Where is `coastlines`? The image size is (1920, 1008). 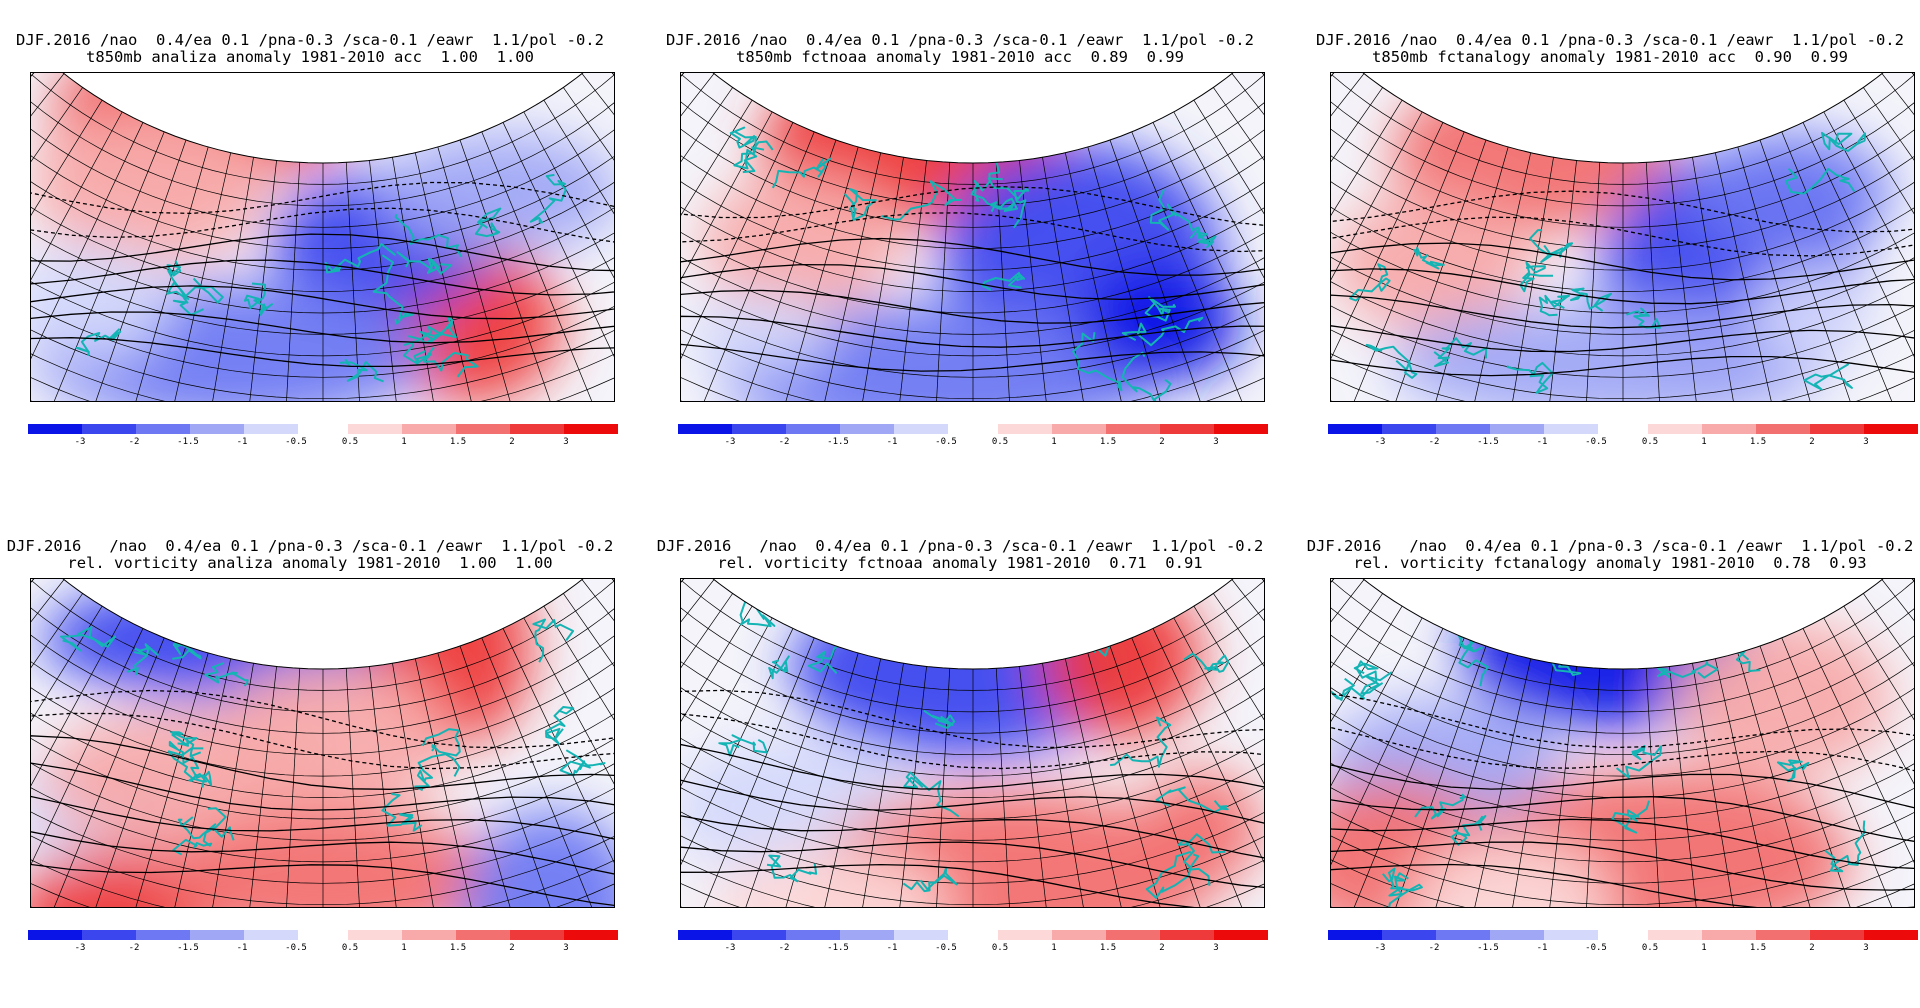
coastlines is located at coordinates (333, 735).